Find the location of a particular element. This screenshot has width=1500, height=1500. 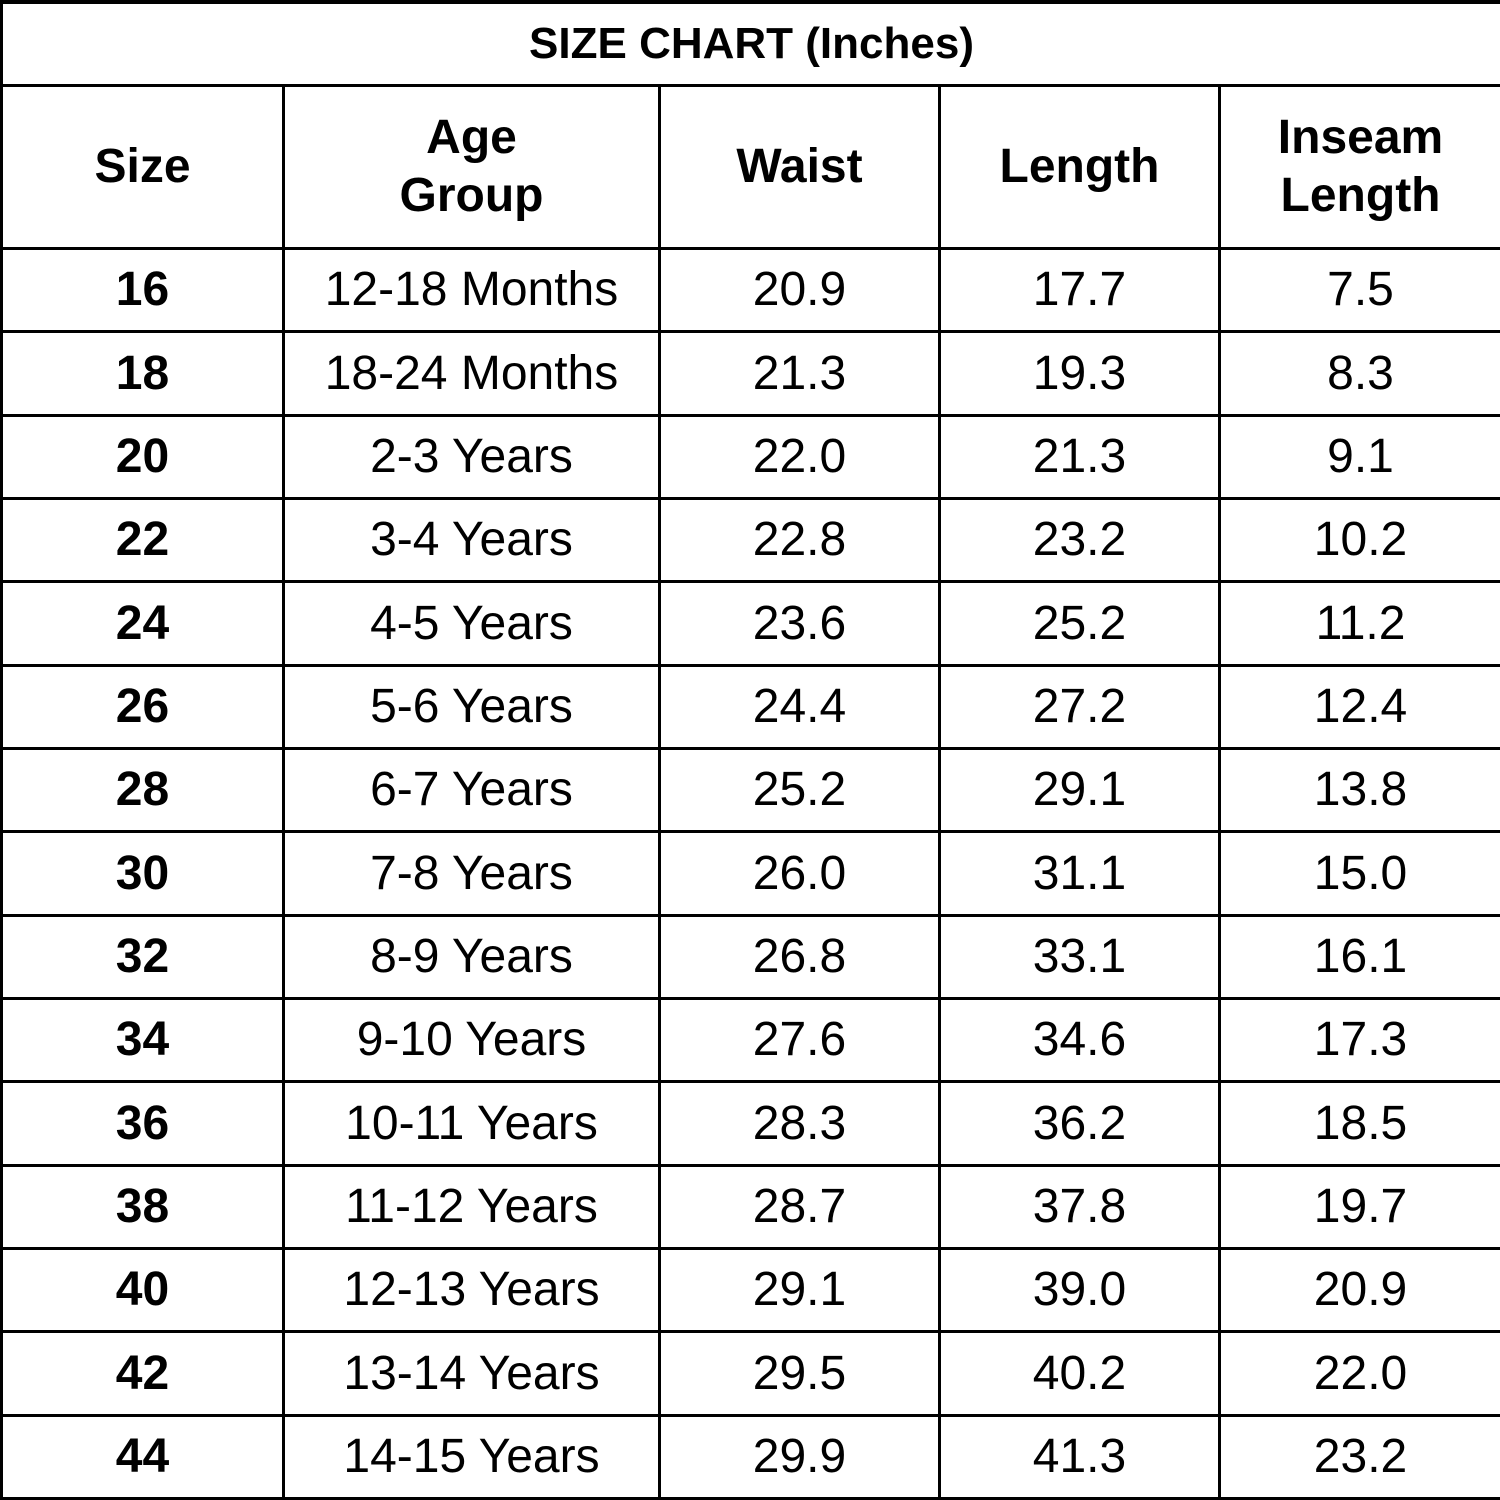

table-cell: 19.3 is located at coordinates (1079, 373).